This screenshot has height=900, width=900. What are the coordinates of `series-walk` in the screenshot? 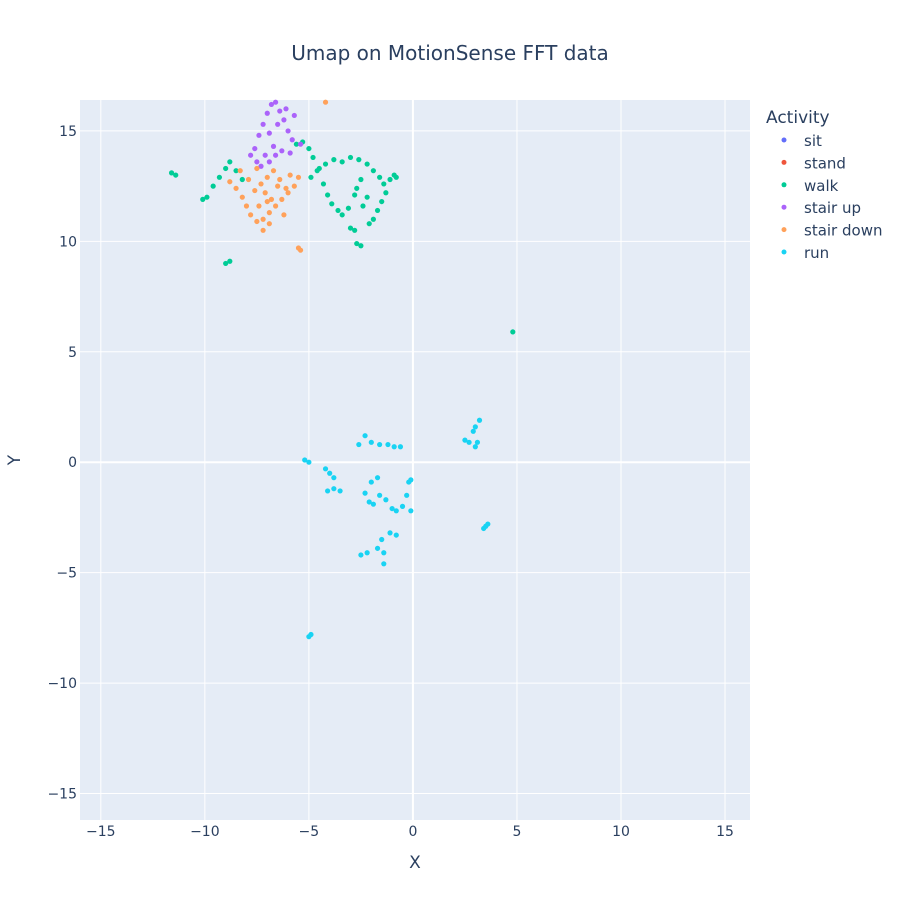 It's located at (342, 237).